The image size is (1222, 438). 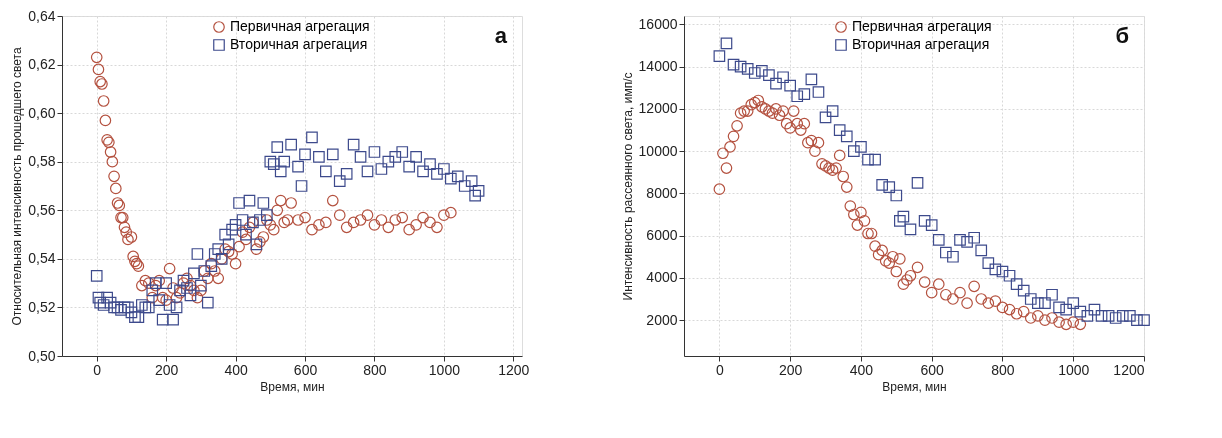 What do you see at coordinates (662, 319) in the screenshot?
I see `y-tick-label: 2000` at bounding box center [662, 319].